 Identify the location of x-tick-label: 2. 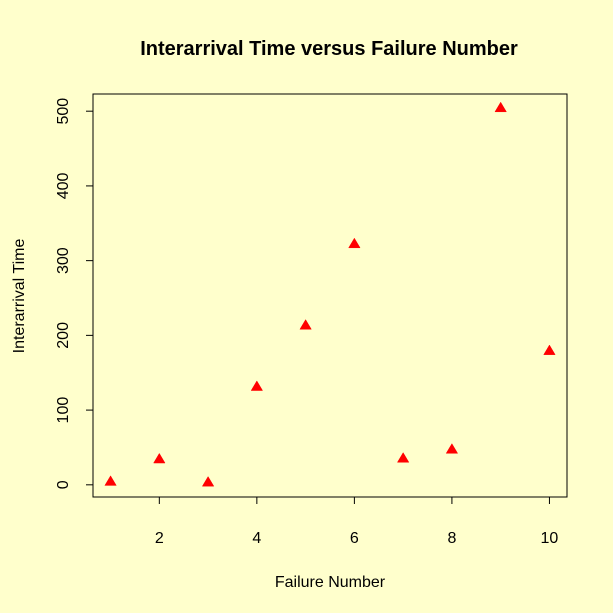
(159, 538).